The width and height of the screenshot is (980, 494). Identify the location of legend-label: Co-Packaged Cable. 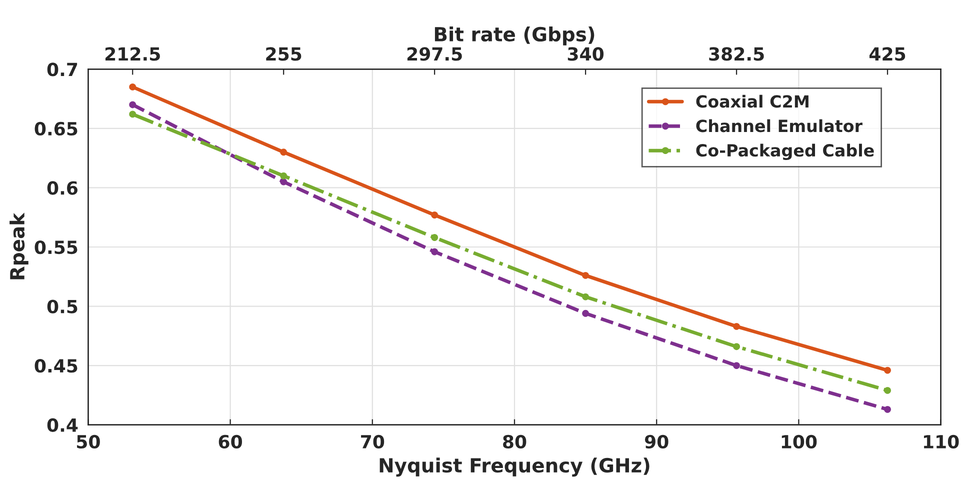
(785, 152).